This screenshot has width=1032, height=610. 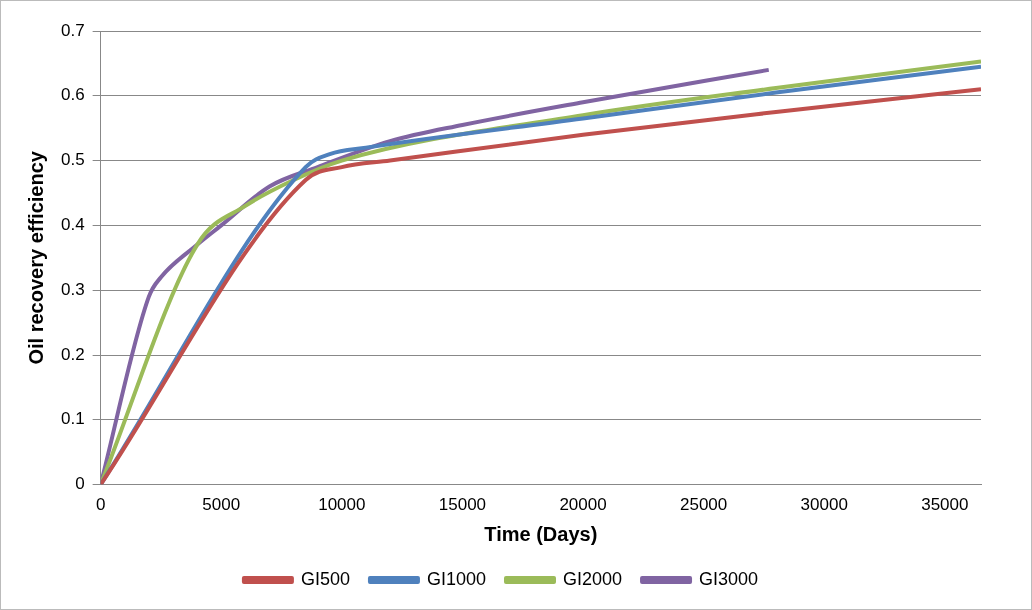 I want to click on x-tick-label: 30000, so click(x=824, y=505).